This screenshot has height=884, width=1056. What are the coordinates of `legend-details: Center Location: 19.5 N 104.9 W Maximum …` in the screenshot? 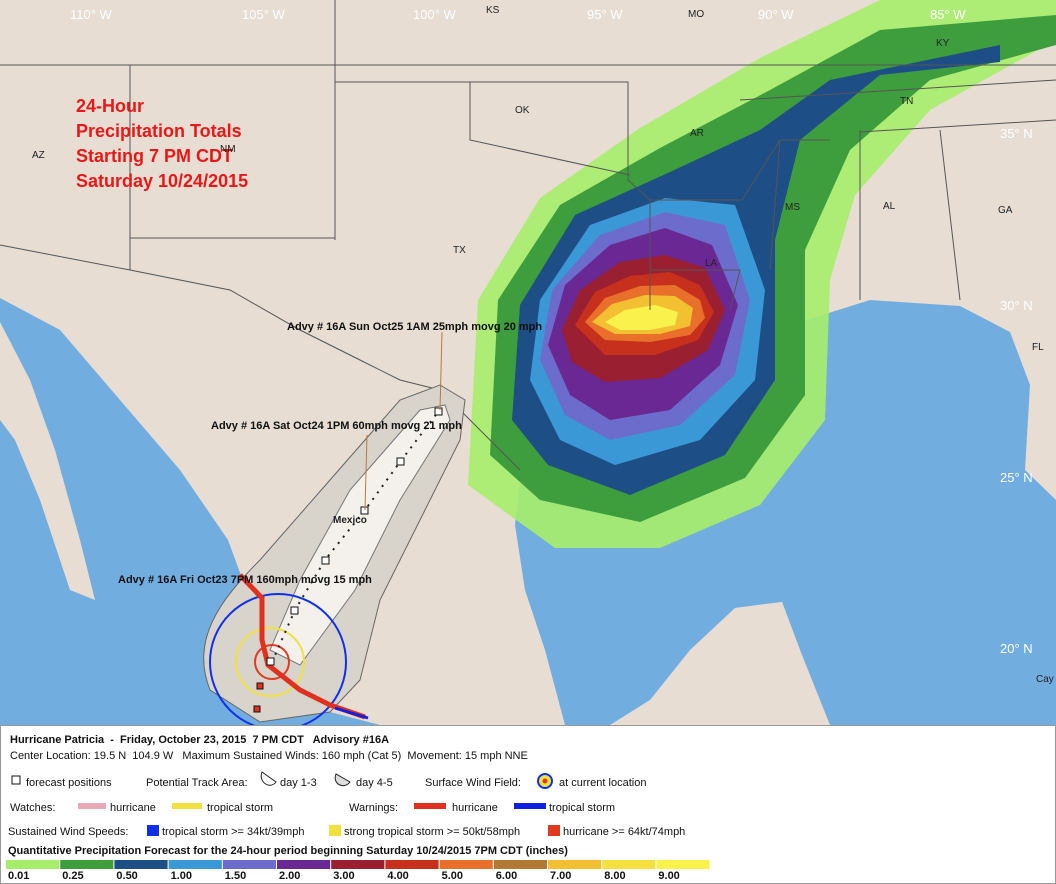 It's located at (269, 756).